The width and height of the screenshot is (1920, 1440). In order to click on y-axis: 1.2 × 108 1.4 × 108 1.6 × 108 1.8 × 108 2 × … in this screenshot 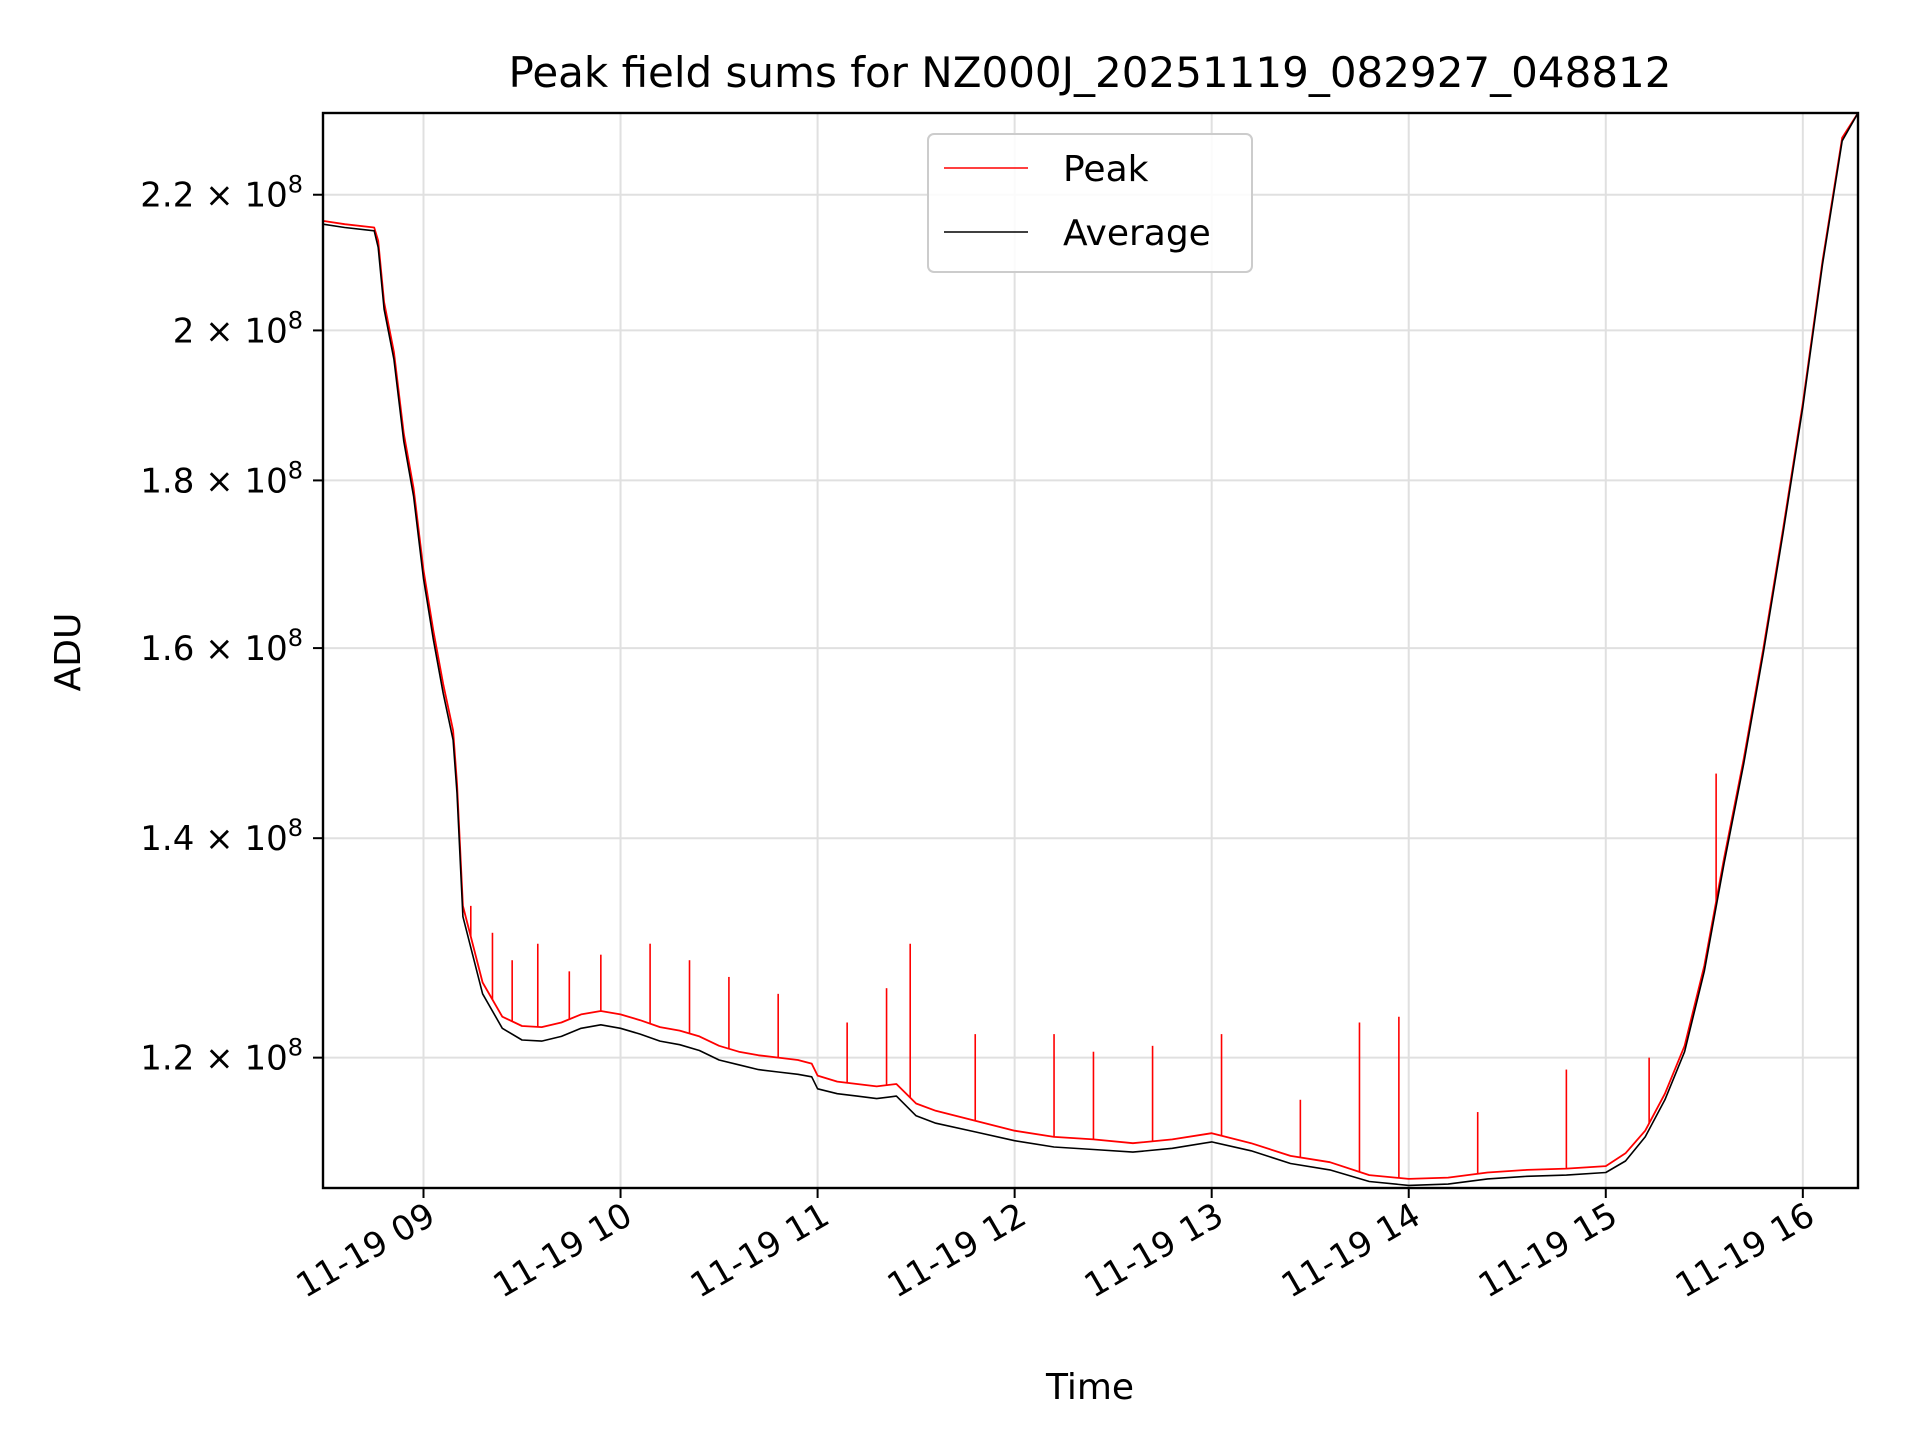, I will do `click(231, 625)`.